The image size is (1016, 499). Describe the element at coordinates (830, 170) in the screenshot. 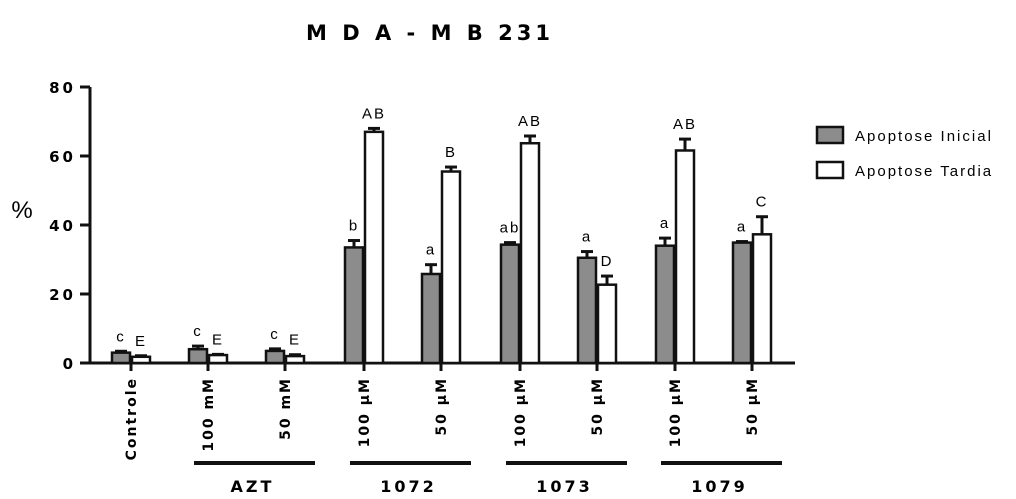

I see `legend-swatch-apoptose-tardia` at that location.